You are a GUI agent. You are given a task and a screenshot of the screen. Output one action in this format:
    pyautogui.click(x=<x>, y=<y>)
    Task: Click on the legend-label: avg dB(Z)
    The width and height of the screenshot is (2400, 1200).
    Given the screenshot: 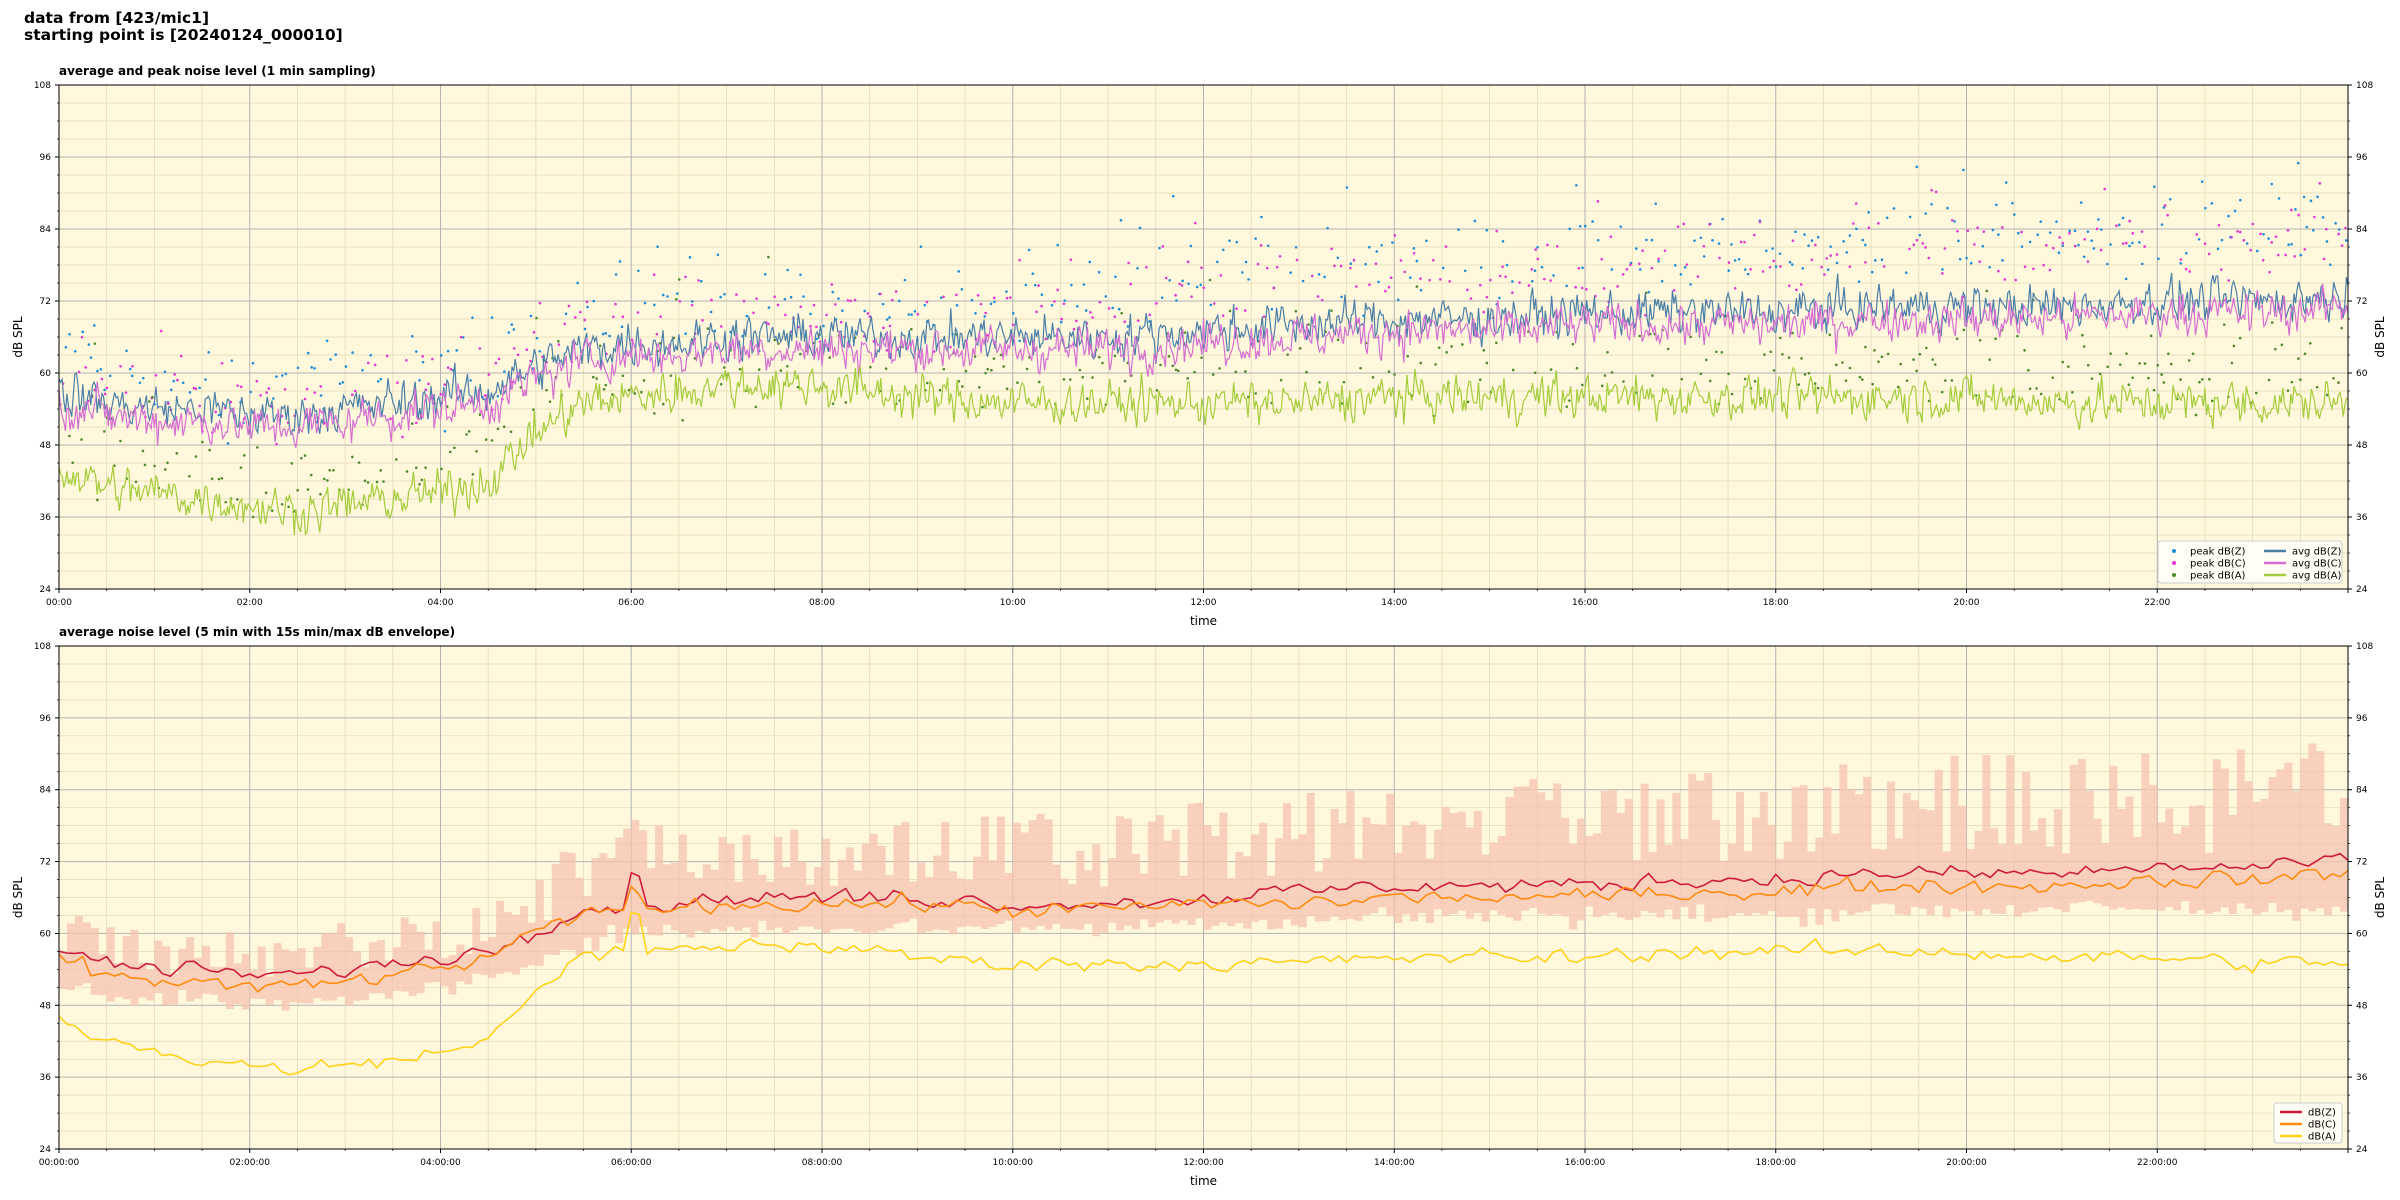 What is the action you would take?
    pyautogui.click(x=2317, y=552)
    